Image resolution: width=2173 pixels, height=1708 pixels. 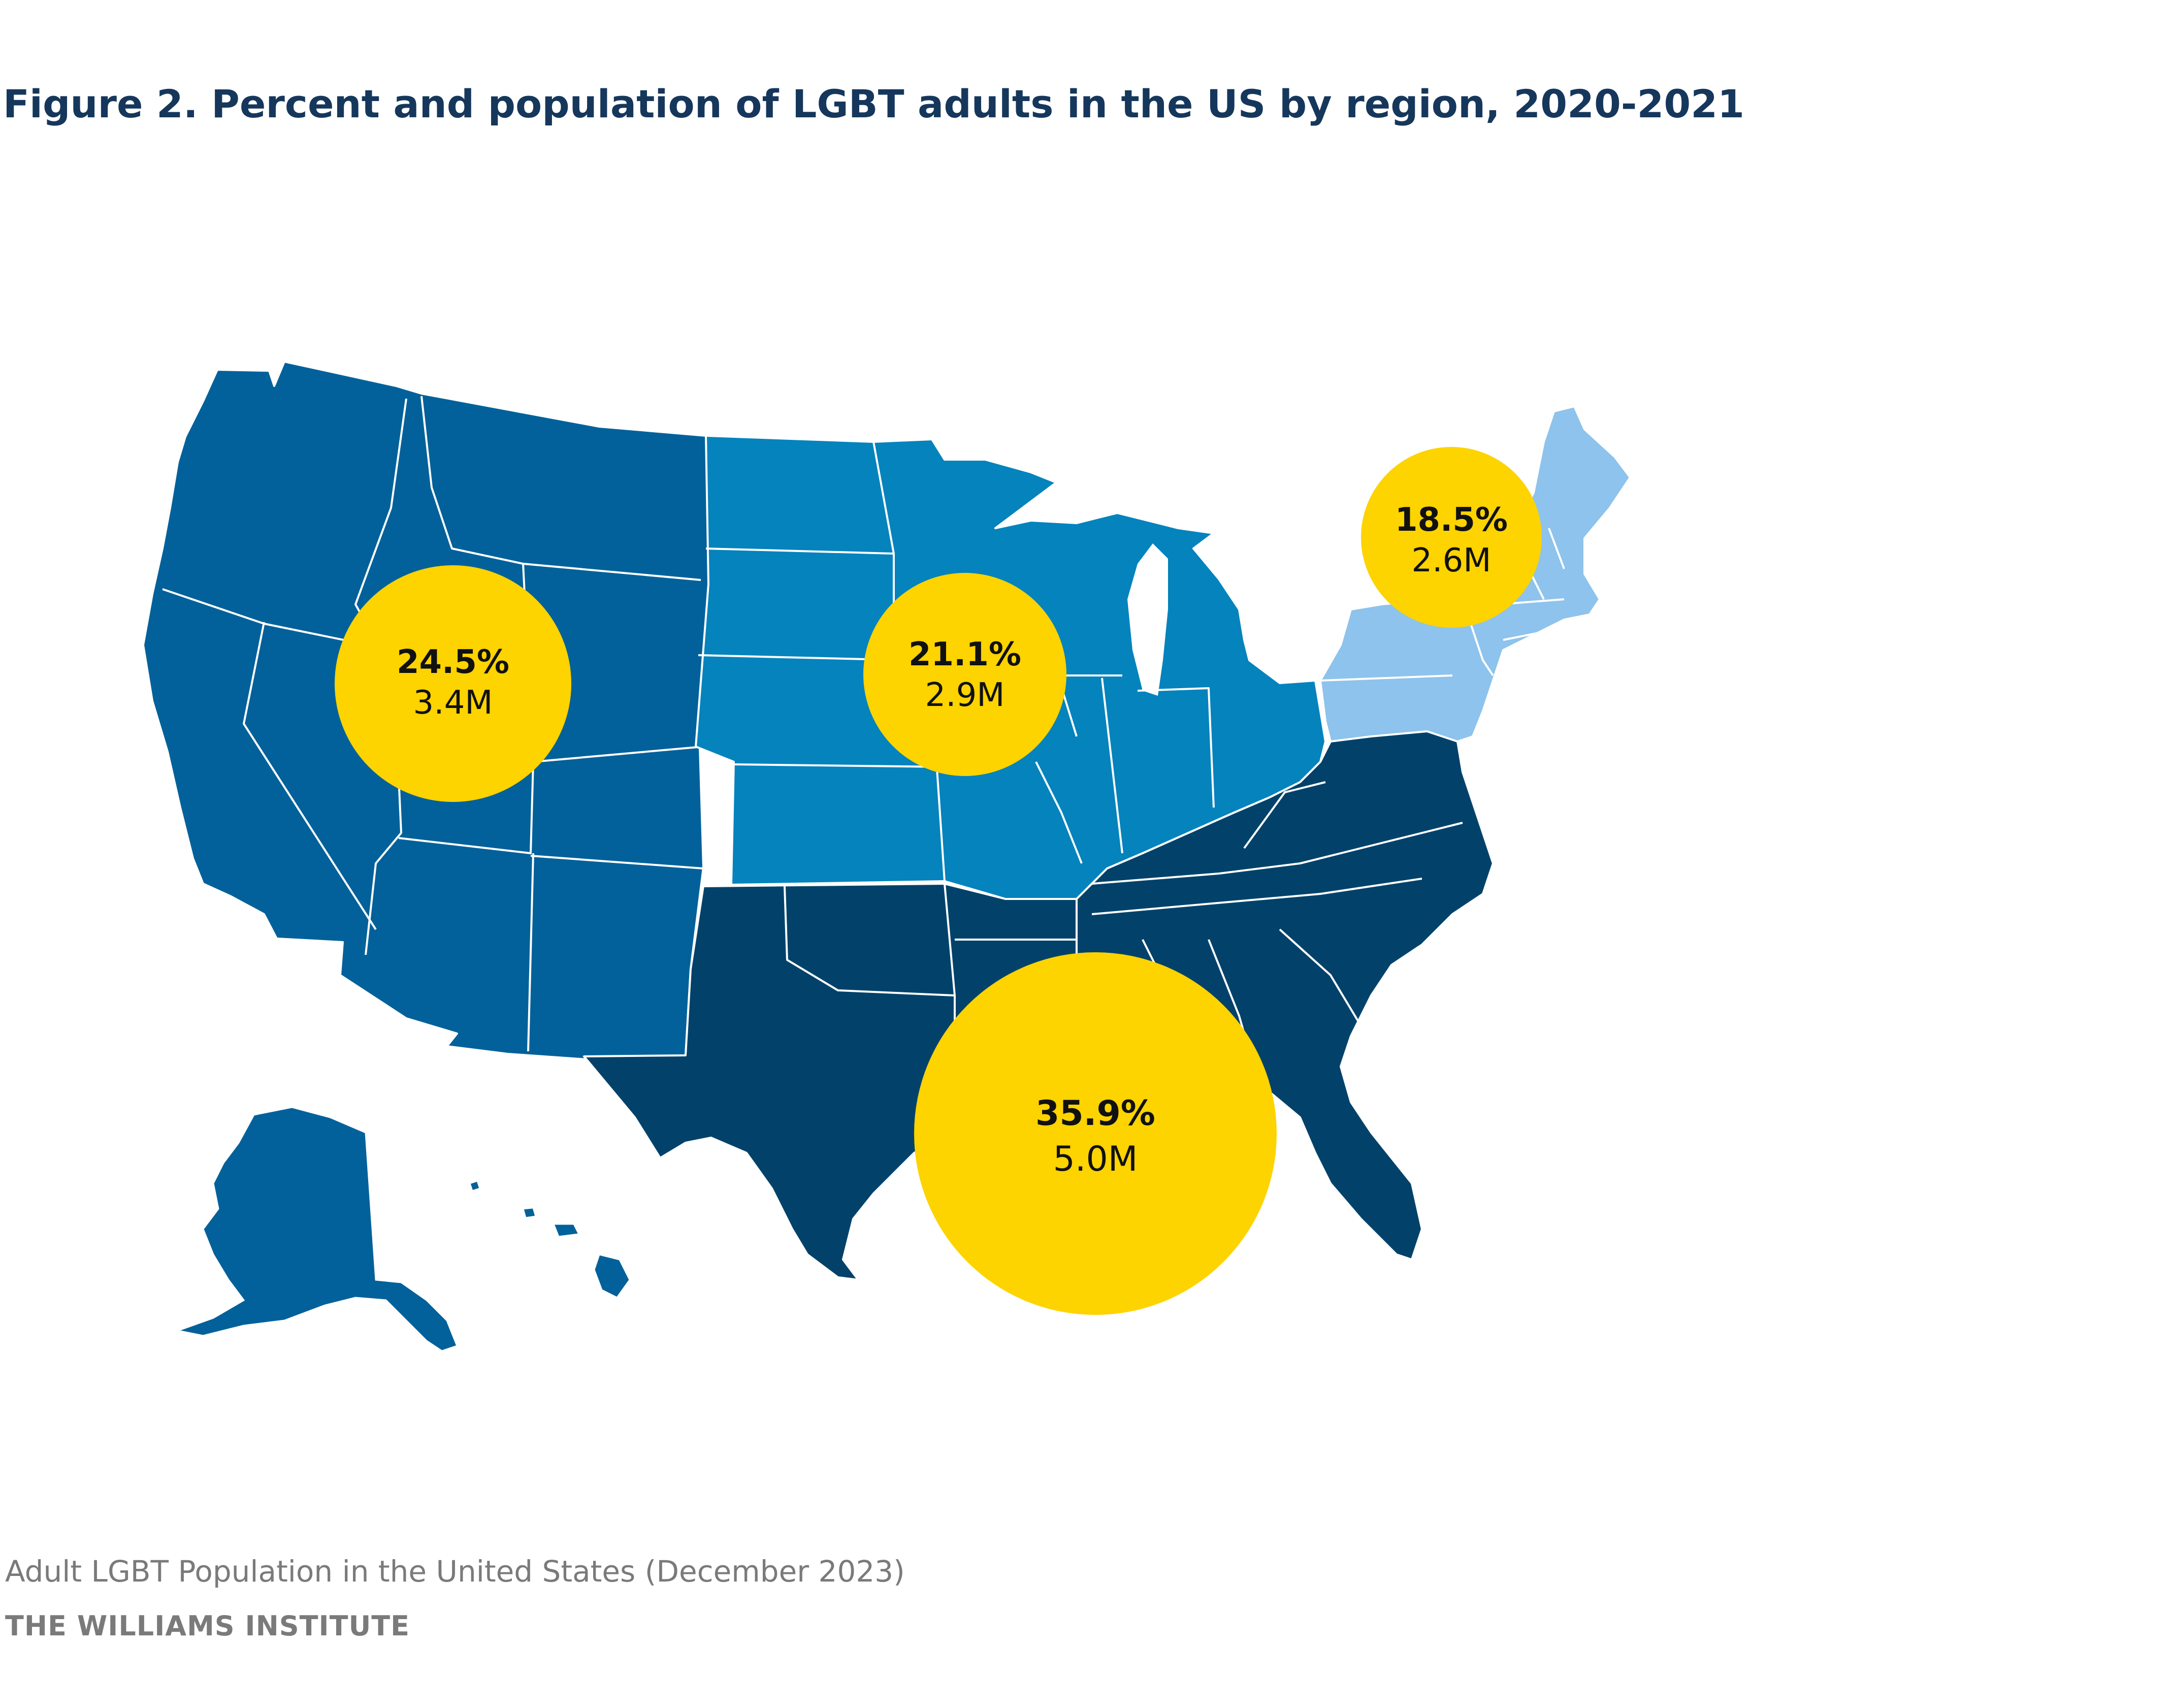 What do you see at coordinates (453, 662) in the screenshot?
I see `bubble-west-percent: 24.5%` at bounding box center [453, 662].